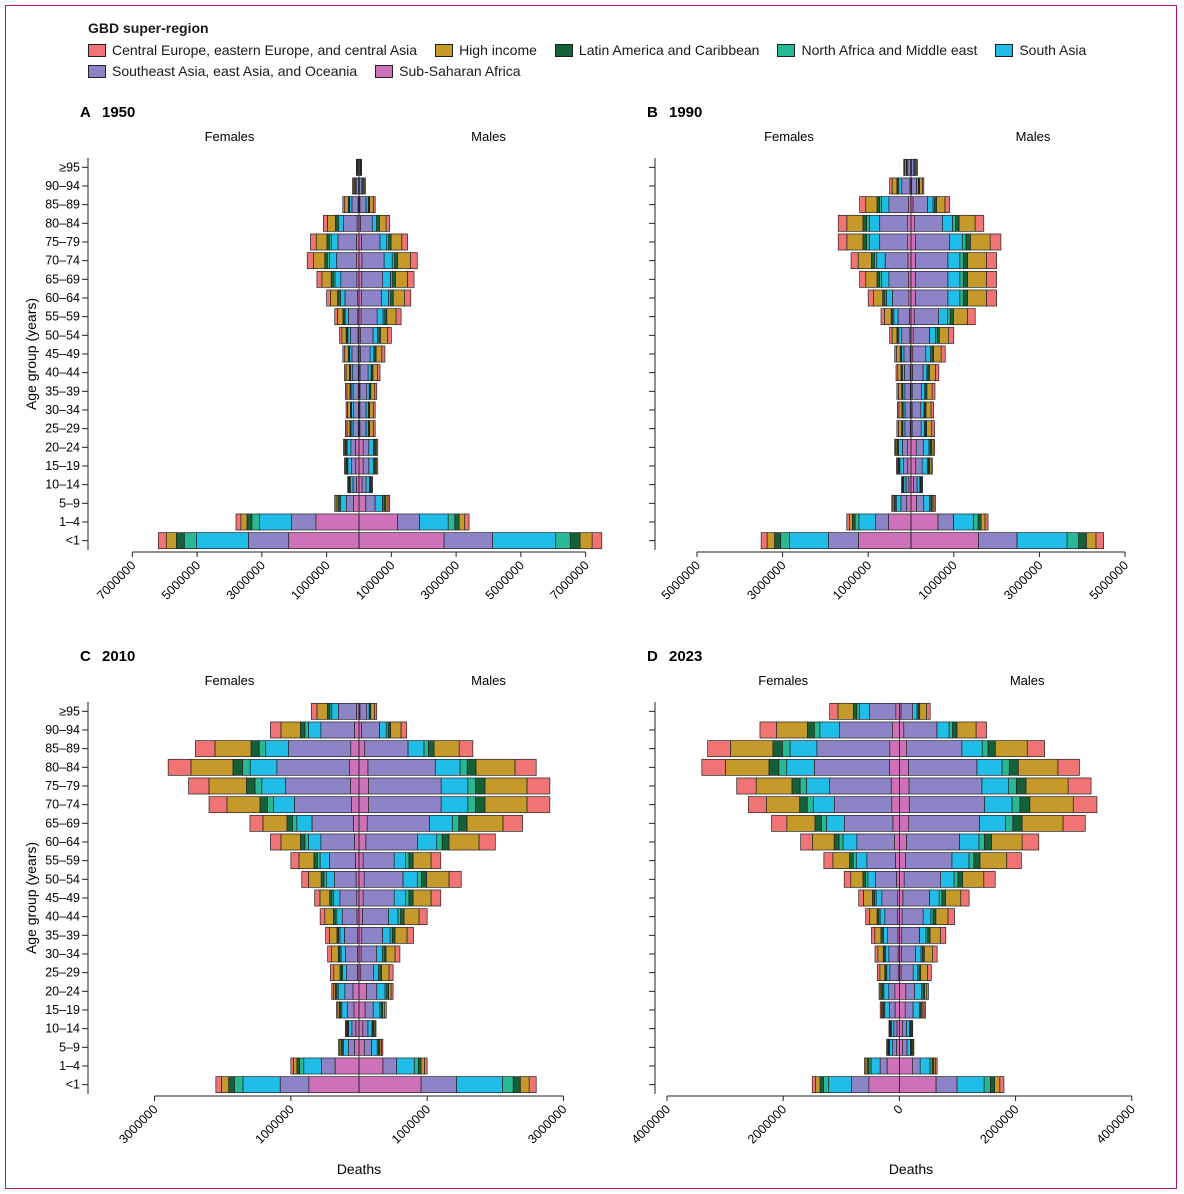 The image size is (1184, 1194). What do you see at coordinates (85, 112) in the screenshot?
I see `panel-letter: A` at bounding box center [85, 112].